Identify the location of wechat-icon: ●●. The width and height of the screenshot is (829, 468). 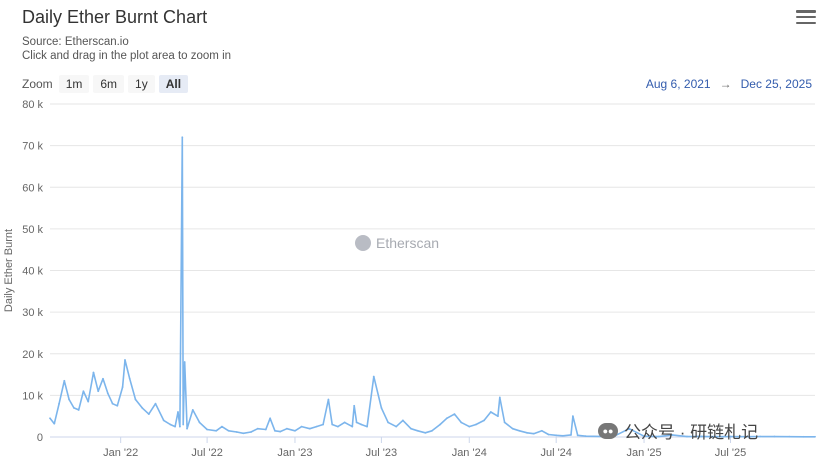
(608, 430).